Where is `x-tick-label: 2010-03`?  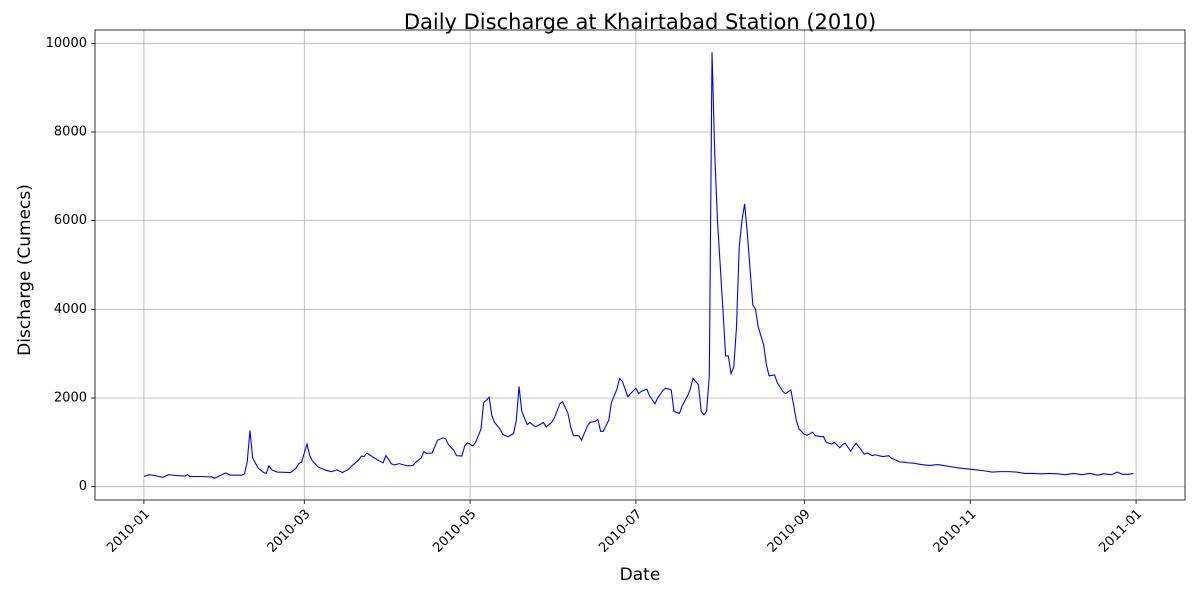
x-tick-label: 2010-03 is located at coordinates (289, 531).